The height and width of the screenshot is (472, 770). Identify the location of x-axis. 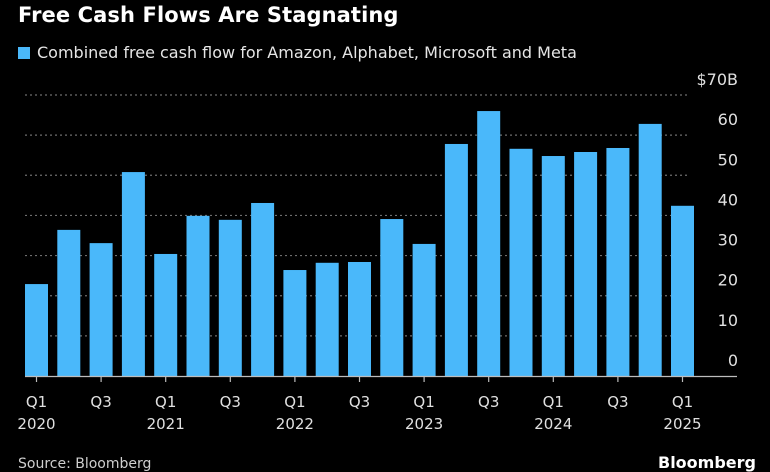
(381, 378).